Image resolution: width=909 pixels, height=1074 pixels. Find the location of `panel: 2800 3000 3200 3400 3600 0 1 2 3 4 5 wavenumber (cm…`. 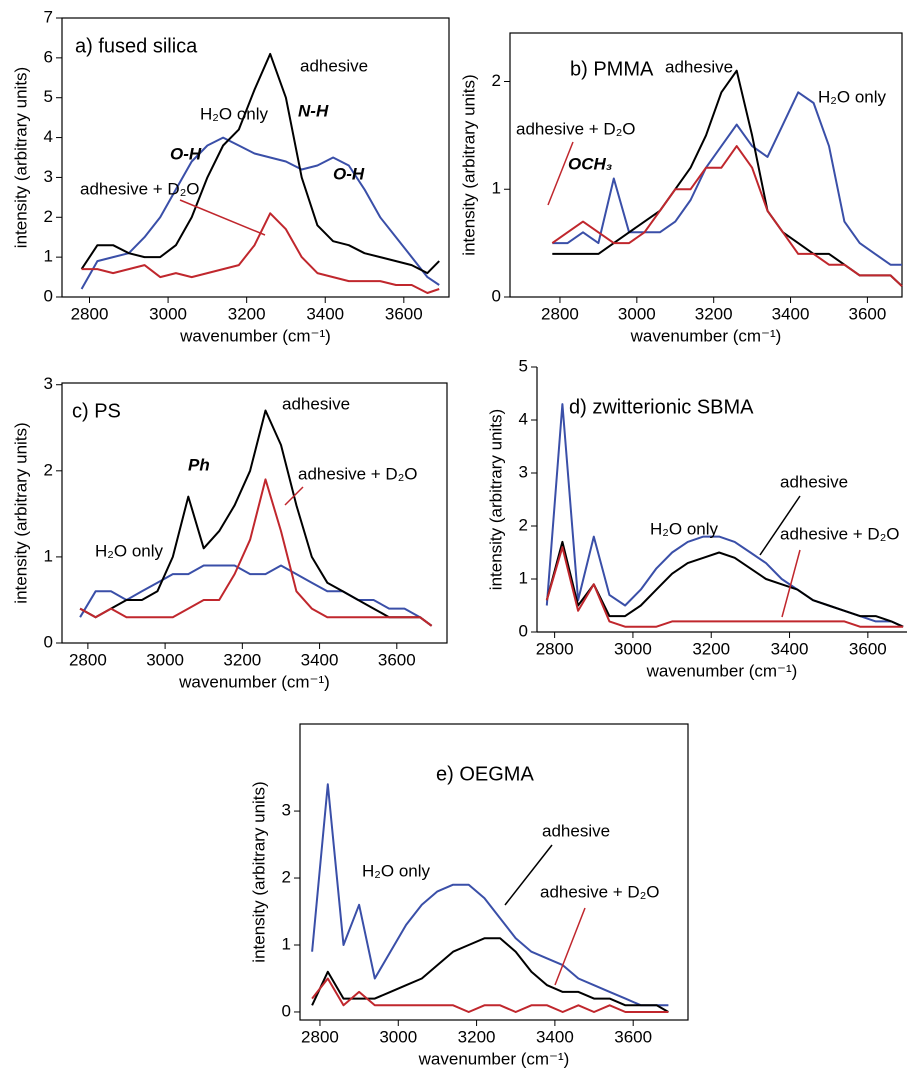

panel: 2800 3000 3200 3400 3600 0 1 2 3 4 5 wavenumber (cm… is located at coordinates (696, 518).